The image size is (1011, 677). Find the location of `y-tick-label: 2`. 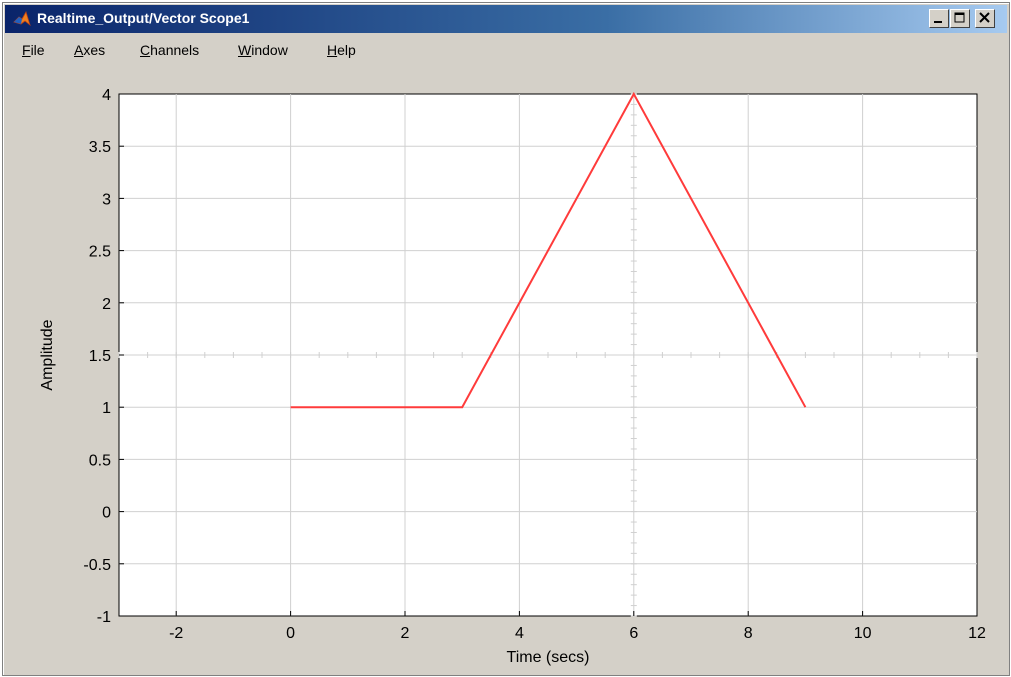

y-tick-label: 2 is located at coordinates (106, 304).